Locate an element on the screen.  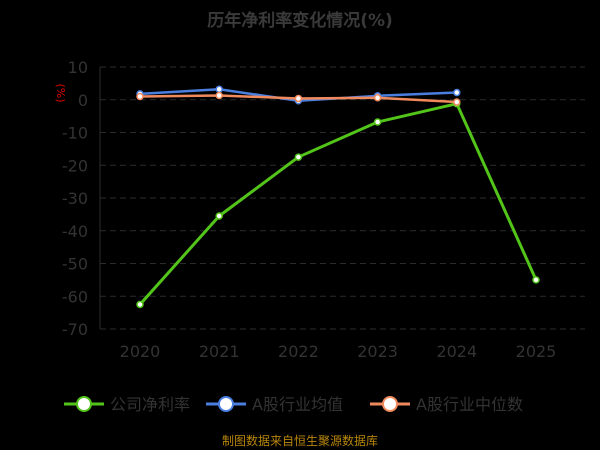
y-tick-label: 10 is located at coordinates (78, 67).